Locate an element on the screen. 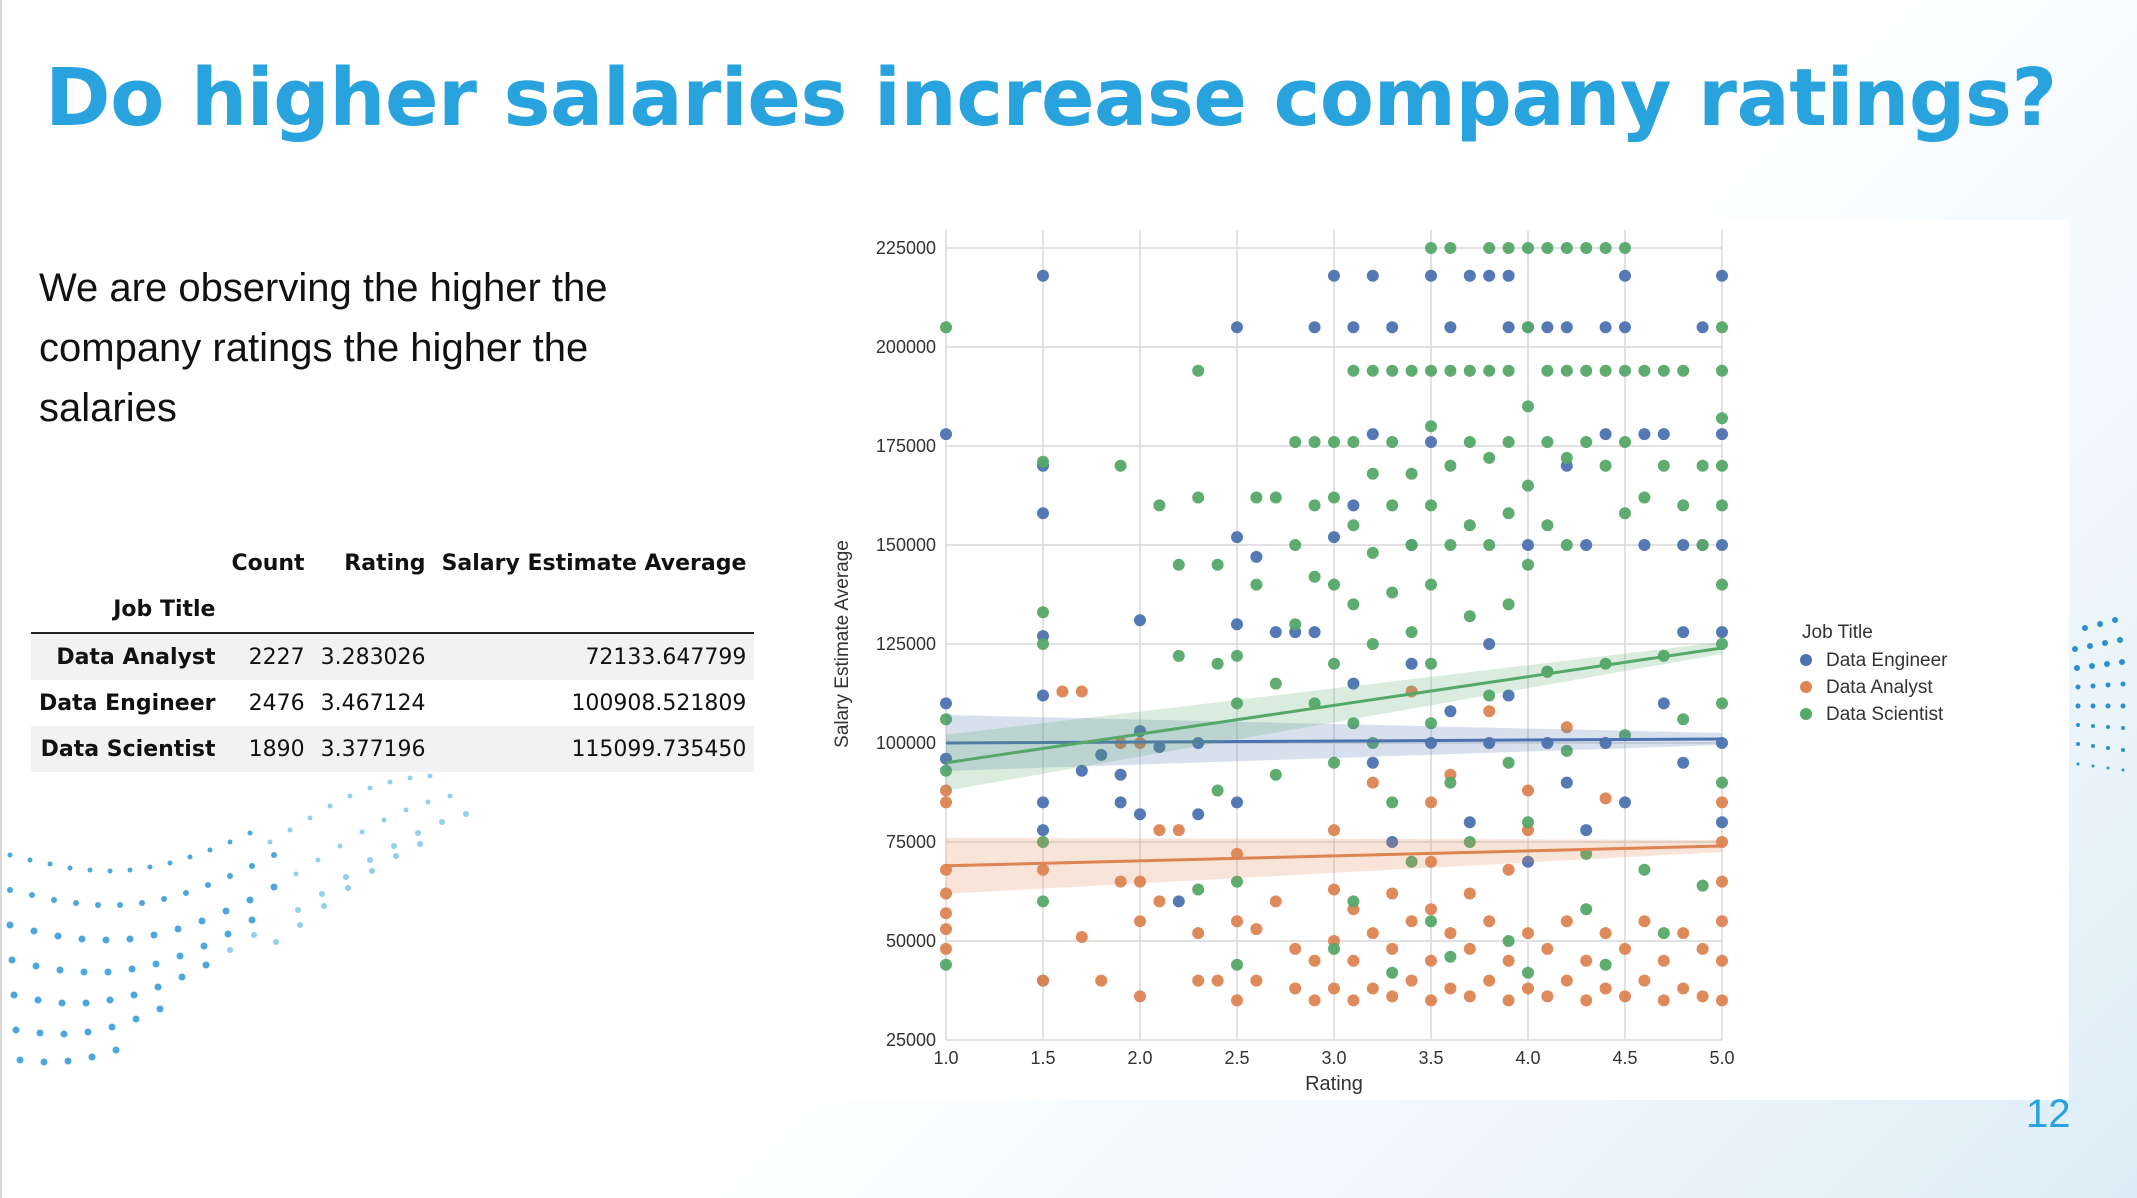 Image resolution: width=2137 pixels, height=1198 pixels. cell-count: 2227 is located at coordinates (276, 657).